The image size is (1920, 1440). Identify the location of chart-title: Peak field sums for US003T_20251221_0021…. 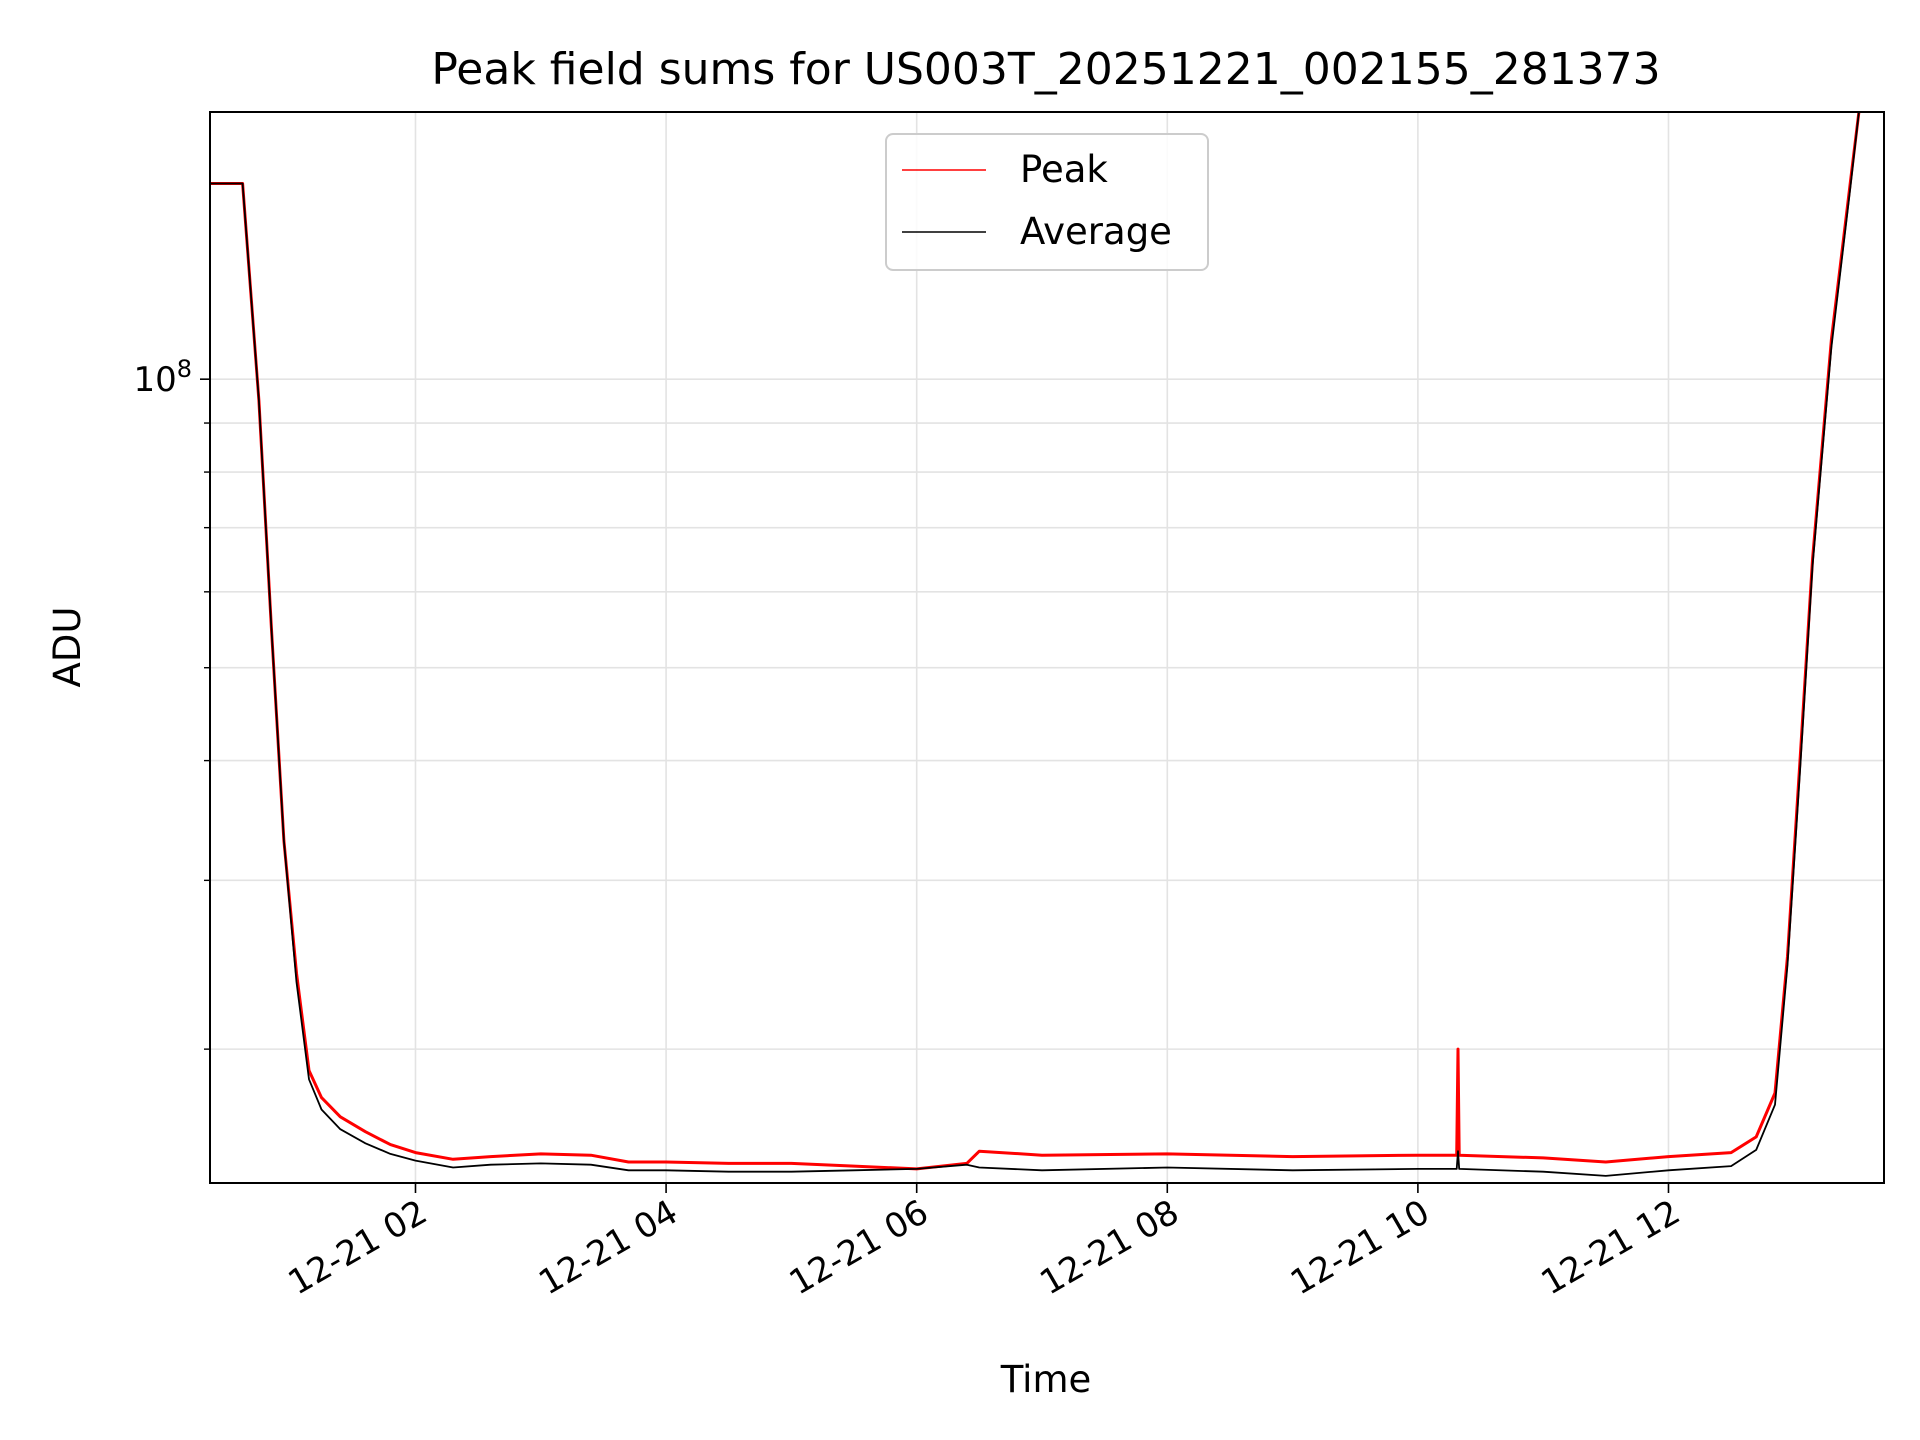
(1045, 69).